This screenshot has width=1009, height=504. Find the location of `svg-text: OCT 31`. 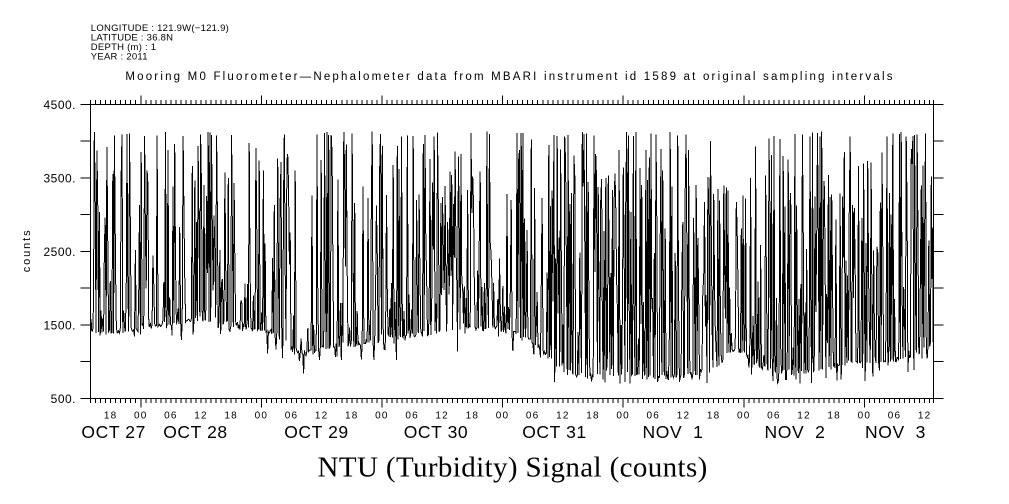

svg-text: OCT 31 is located at coordinates (554, 432).